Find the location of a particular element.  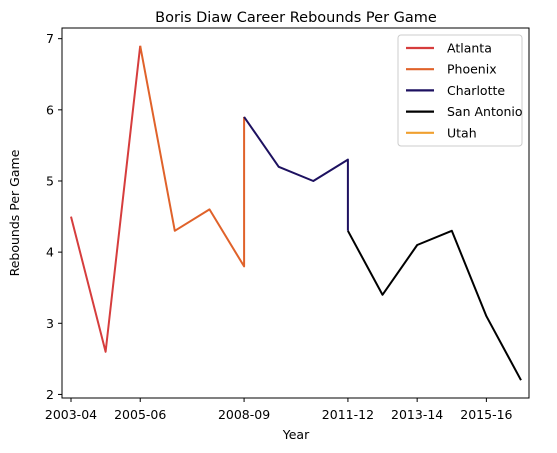

legend-label: Atlanta is located at coordinates (469, 48).